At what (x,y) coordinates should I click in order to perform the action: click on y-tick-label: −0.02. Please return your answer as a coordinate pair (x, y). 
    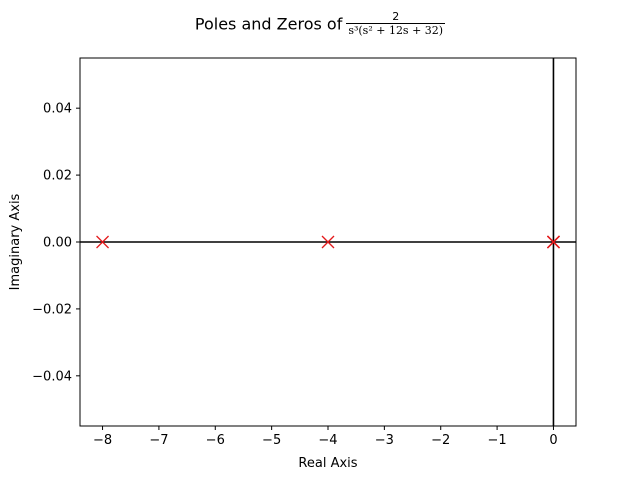
    Looking at the image, I should click on (52, 309).